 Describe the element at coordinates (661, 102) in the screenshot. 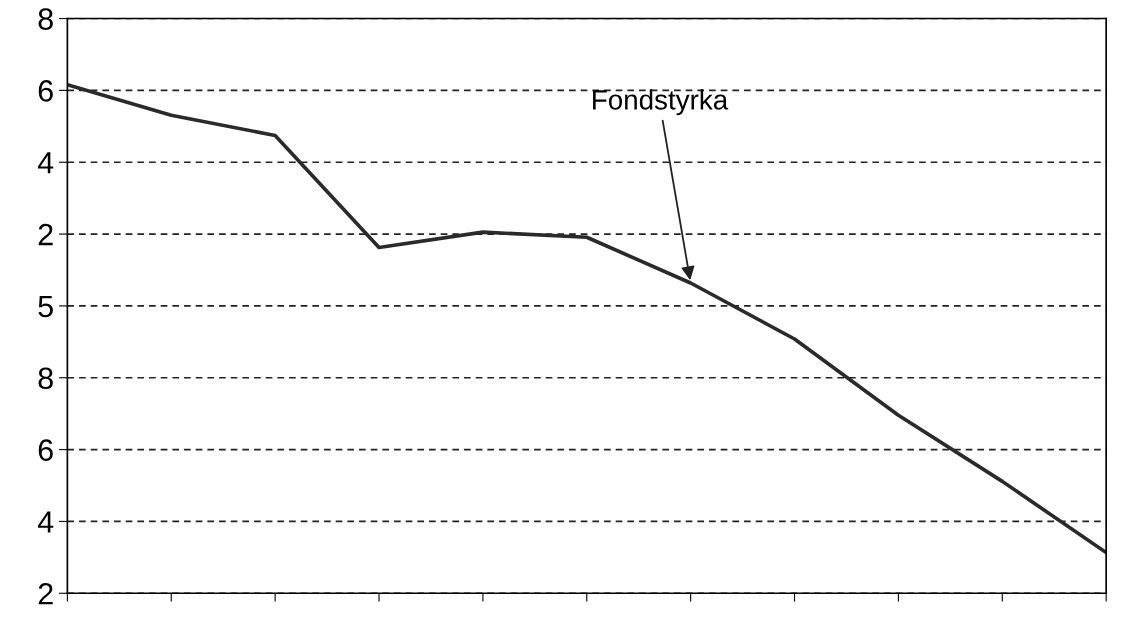

I see `annotation: Fondstyrka` at that location.